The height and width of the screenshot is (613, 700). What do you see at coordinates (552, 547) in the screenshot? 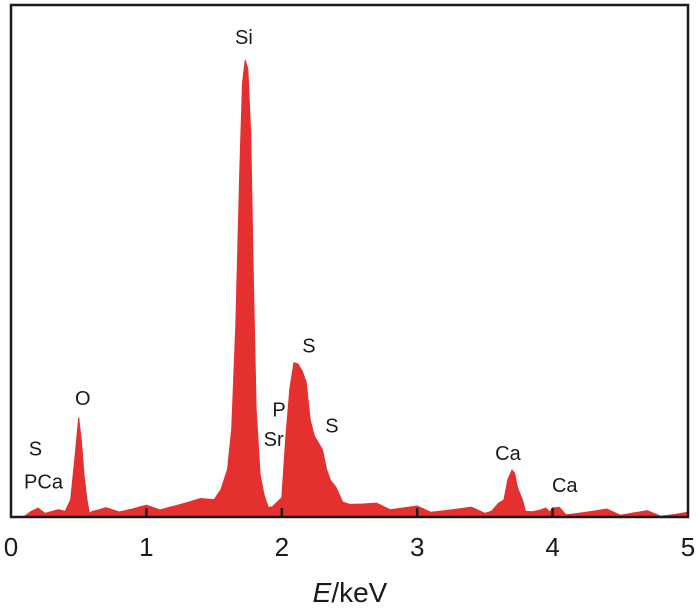
I see `x-tick-label: 4` at bounding box center [552, 547].